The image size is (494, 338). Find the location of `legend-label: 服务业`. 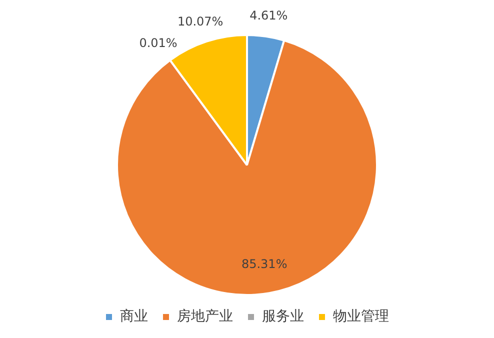

legend-label: 服务业 is located at coordinates (283, 316).